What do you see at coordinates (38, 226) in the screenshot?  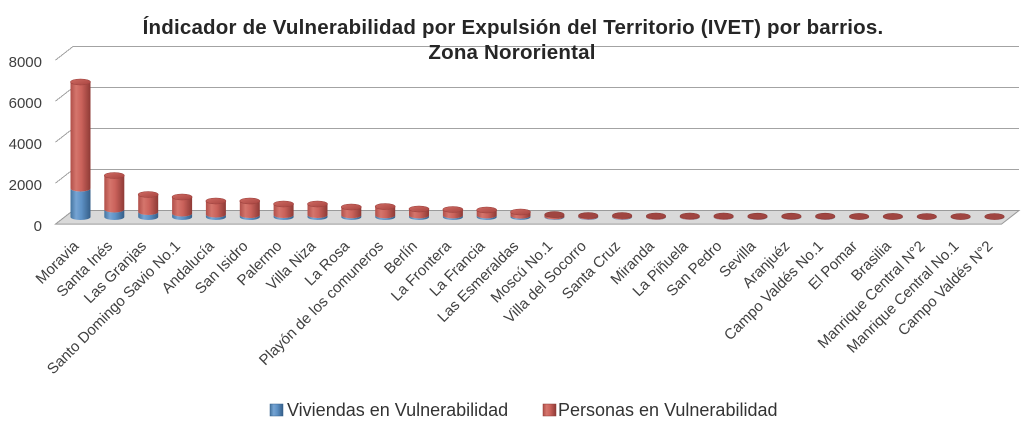 I see `svg-text: 0` at bounding box center [38, 226].